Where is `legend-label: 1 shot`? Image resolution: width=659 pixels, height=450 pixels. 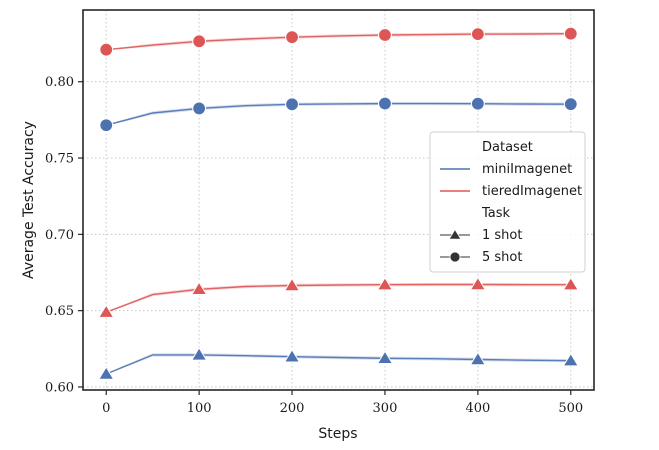
legend-label: 1 shot is located at coordinates (502, 235).